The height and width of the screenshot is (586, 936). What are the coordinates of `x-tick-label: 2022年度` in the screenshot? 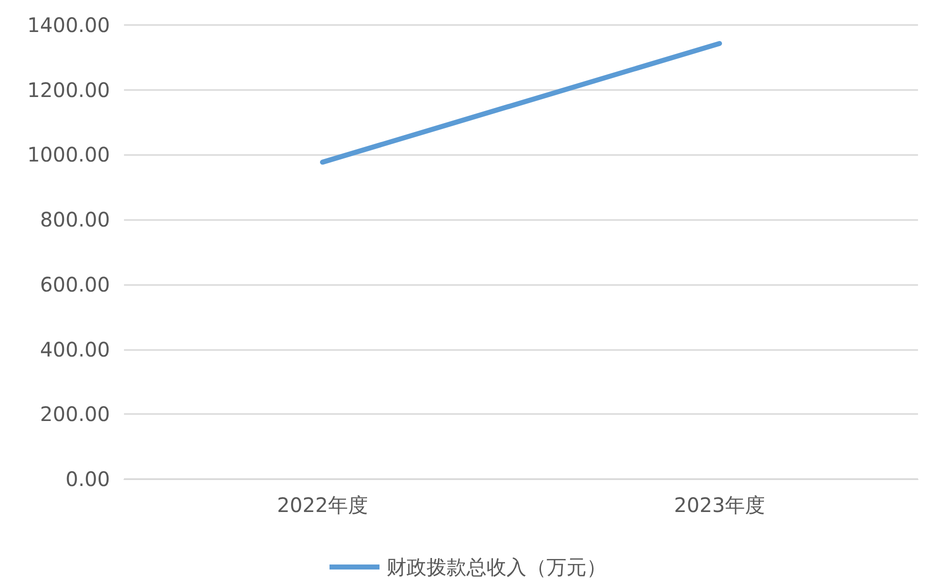 It's located at (322, 505).